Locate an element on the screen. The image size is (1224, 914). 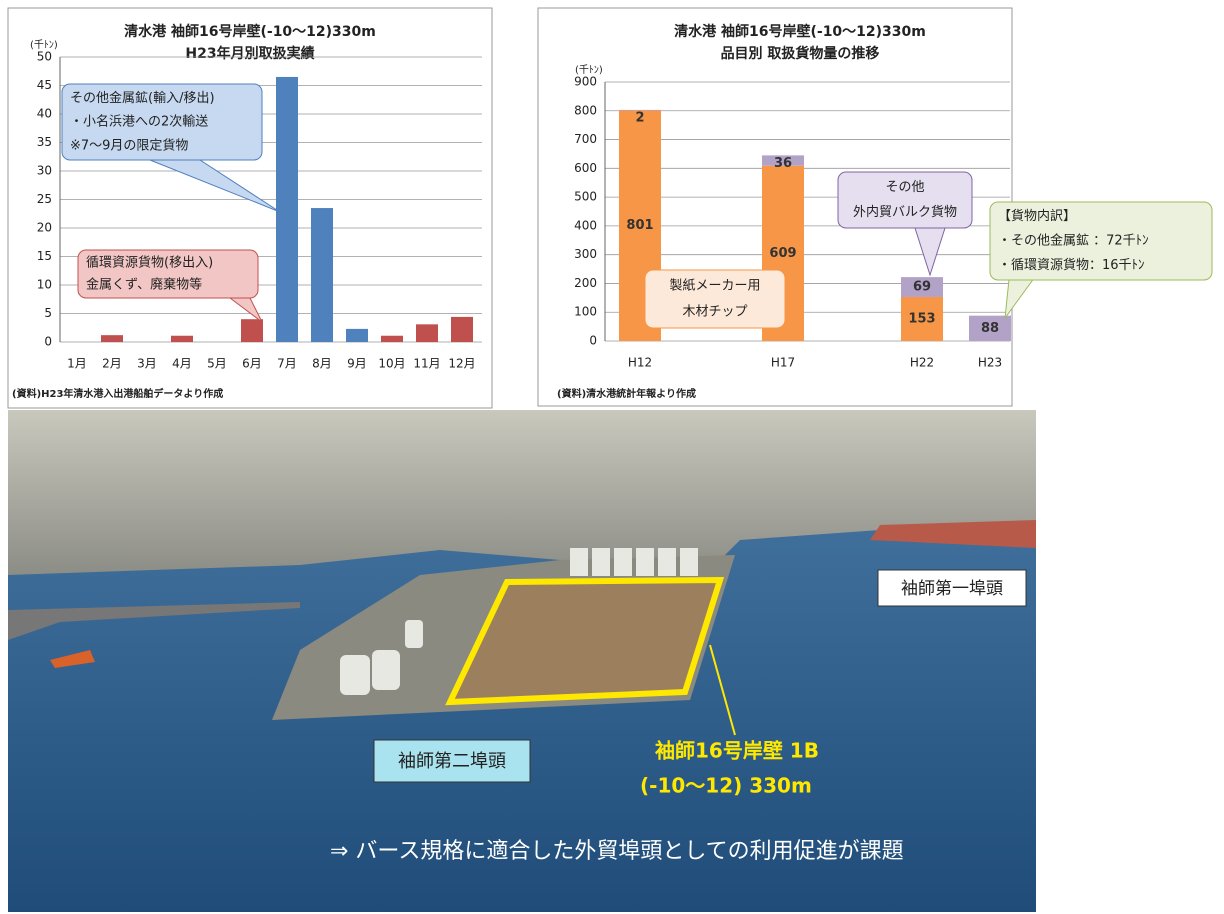
x-tick-label: 5月 is located at coordinates (217, 364).